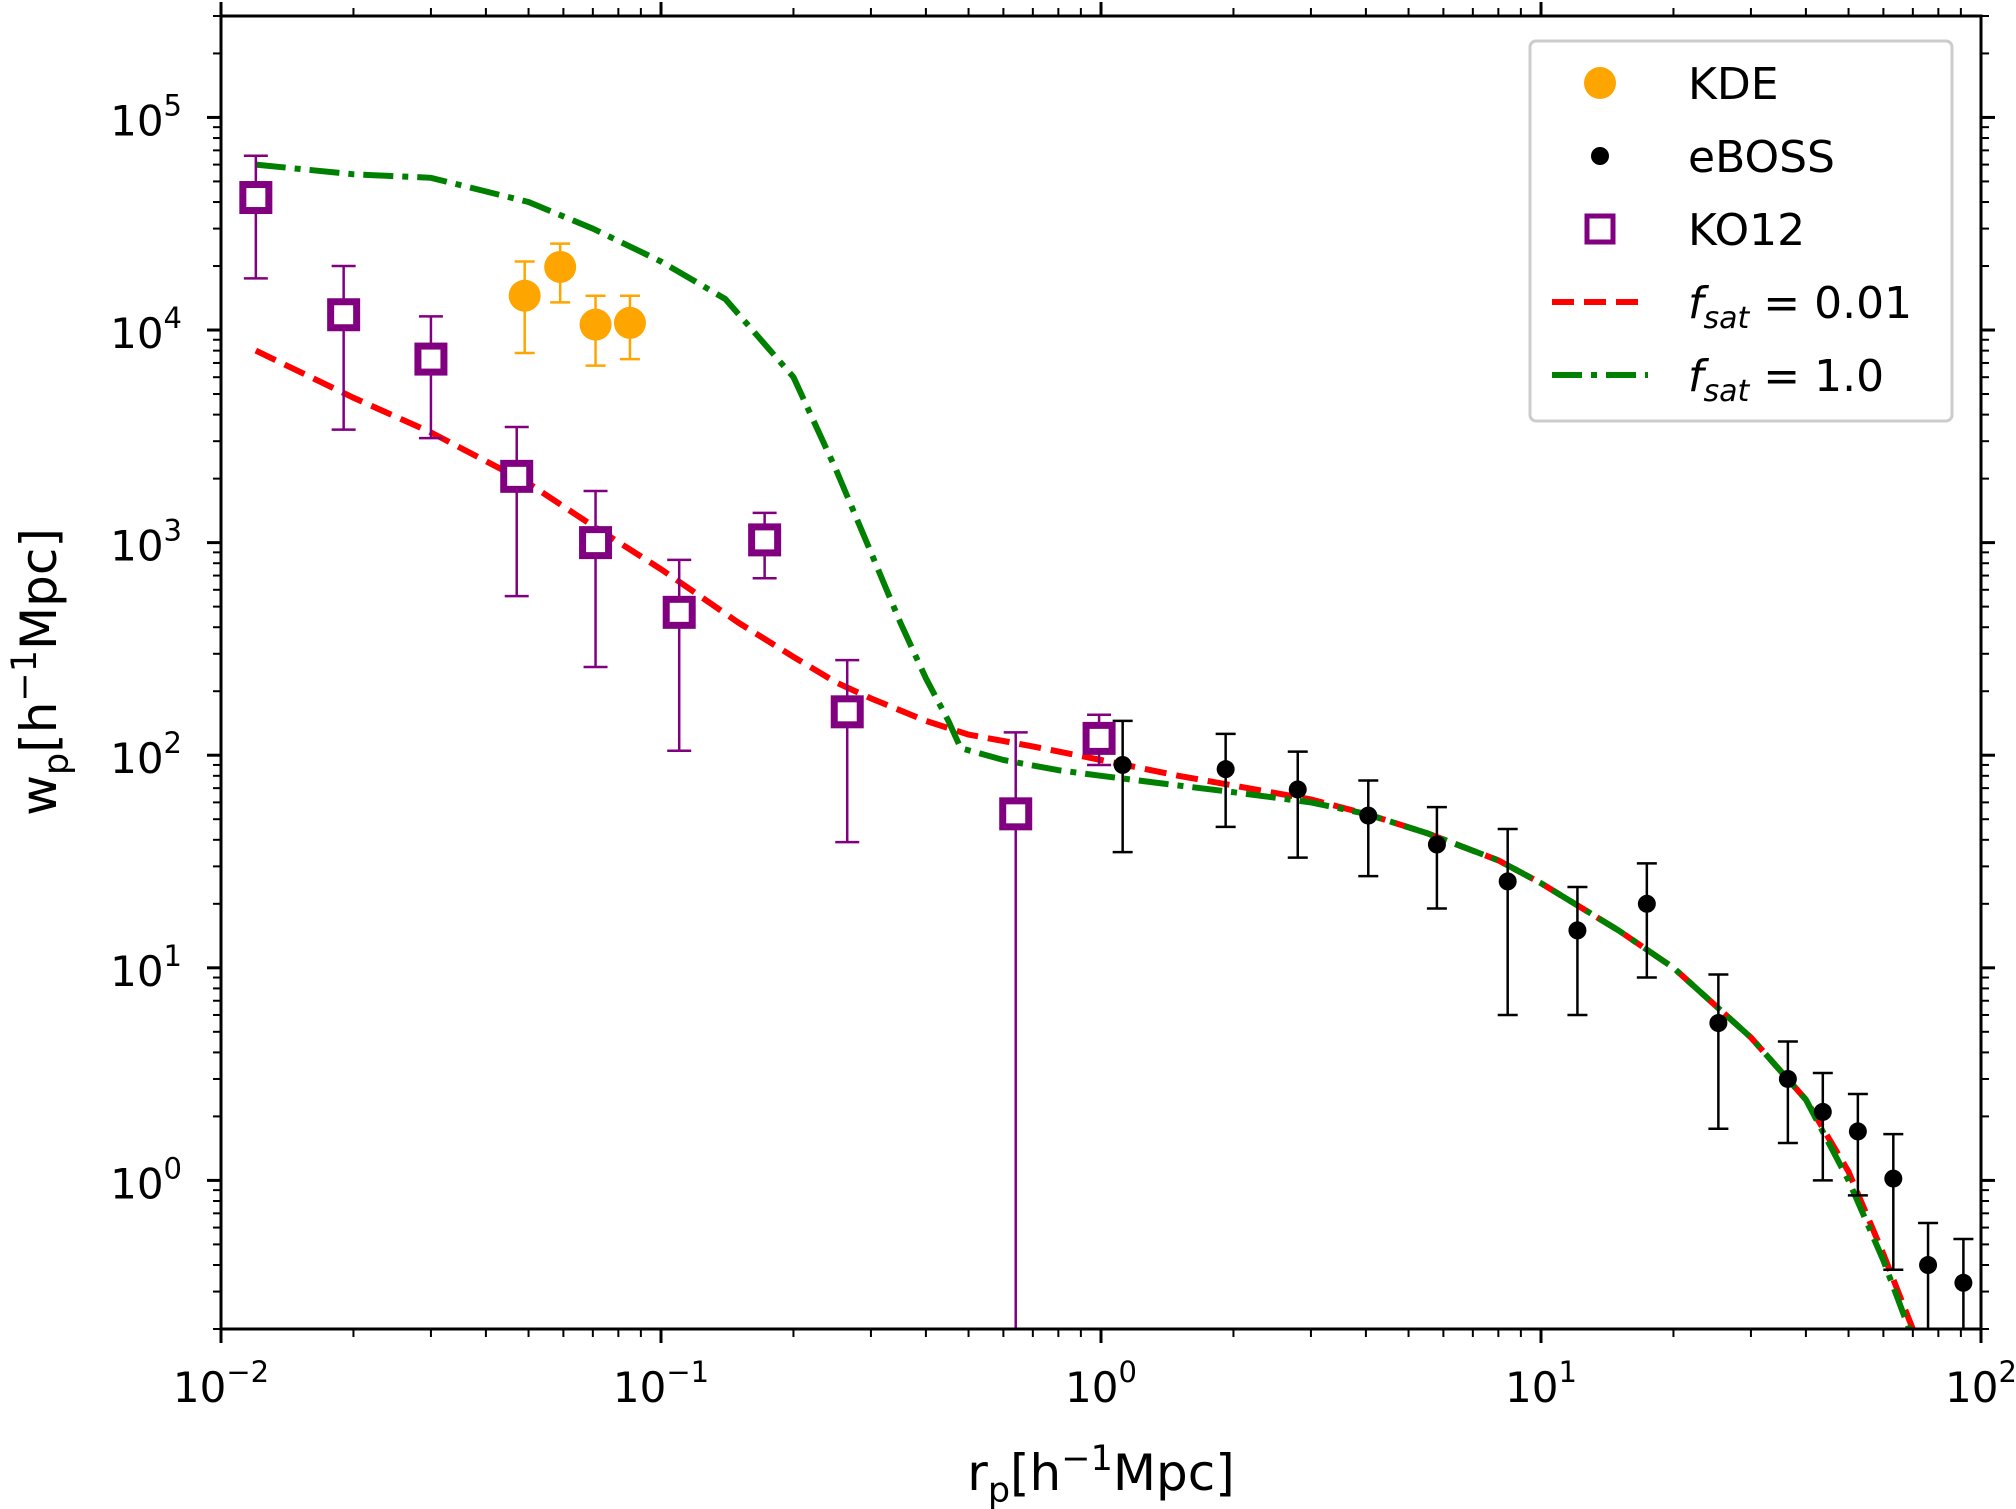 The width and height of the screenshot is (2016, 1509). Describe the element at coordinates (146, 967) in the screenshot. I see `y-tick-label: 10¹` at that location.